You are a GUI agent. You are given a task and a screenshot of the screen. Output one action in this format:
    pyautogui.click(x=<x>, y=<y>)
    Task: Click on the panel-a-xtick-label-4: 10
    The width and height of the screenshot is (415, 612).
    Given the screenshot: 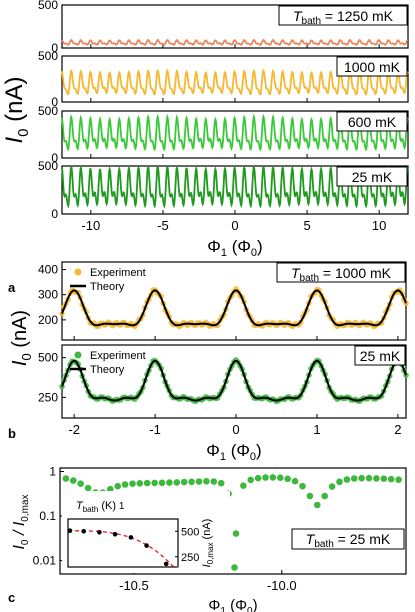 What is the action you would take?
    pyautogui.click(x=379, y=225)
    